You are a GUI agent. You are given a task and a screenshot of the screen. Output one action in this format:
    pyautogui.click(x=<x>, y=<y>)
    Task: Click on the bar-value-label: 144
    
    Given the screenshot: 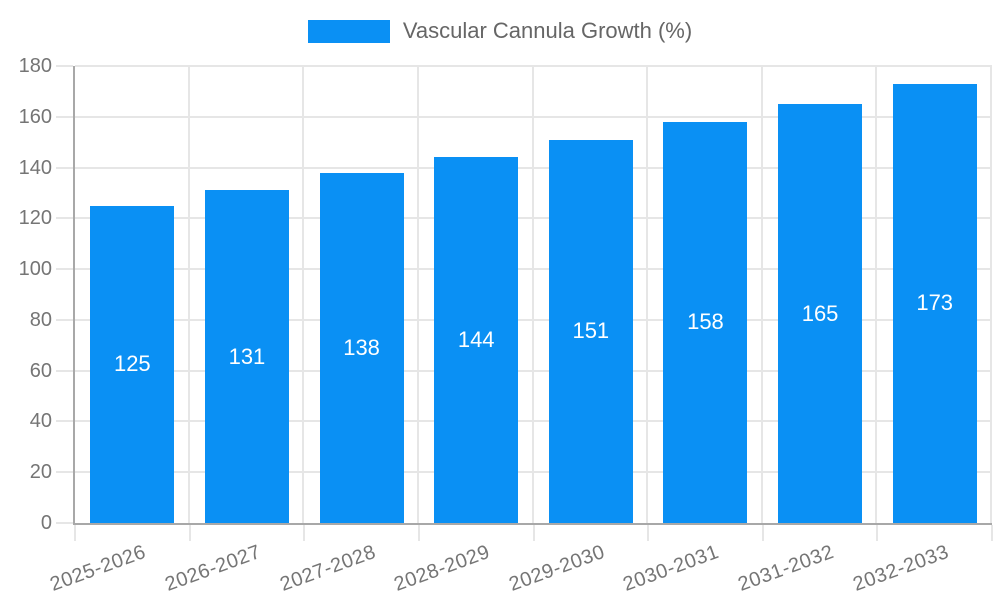 What is the action you would take?
    pyautogui.click(x=476, y=340)
    